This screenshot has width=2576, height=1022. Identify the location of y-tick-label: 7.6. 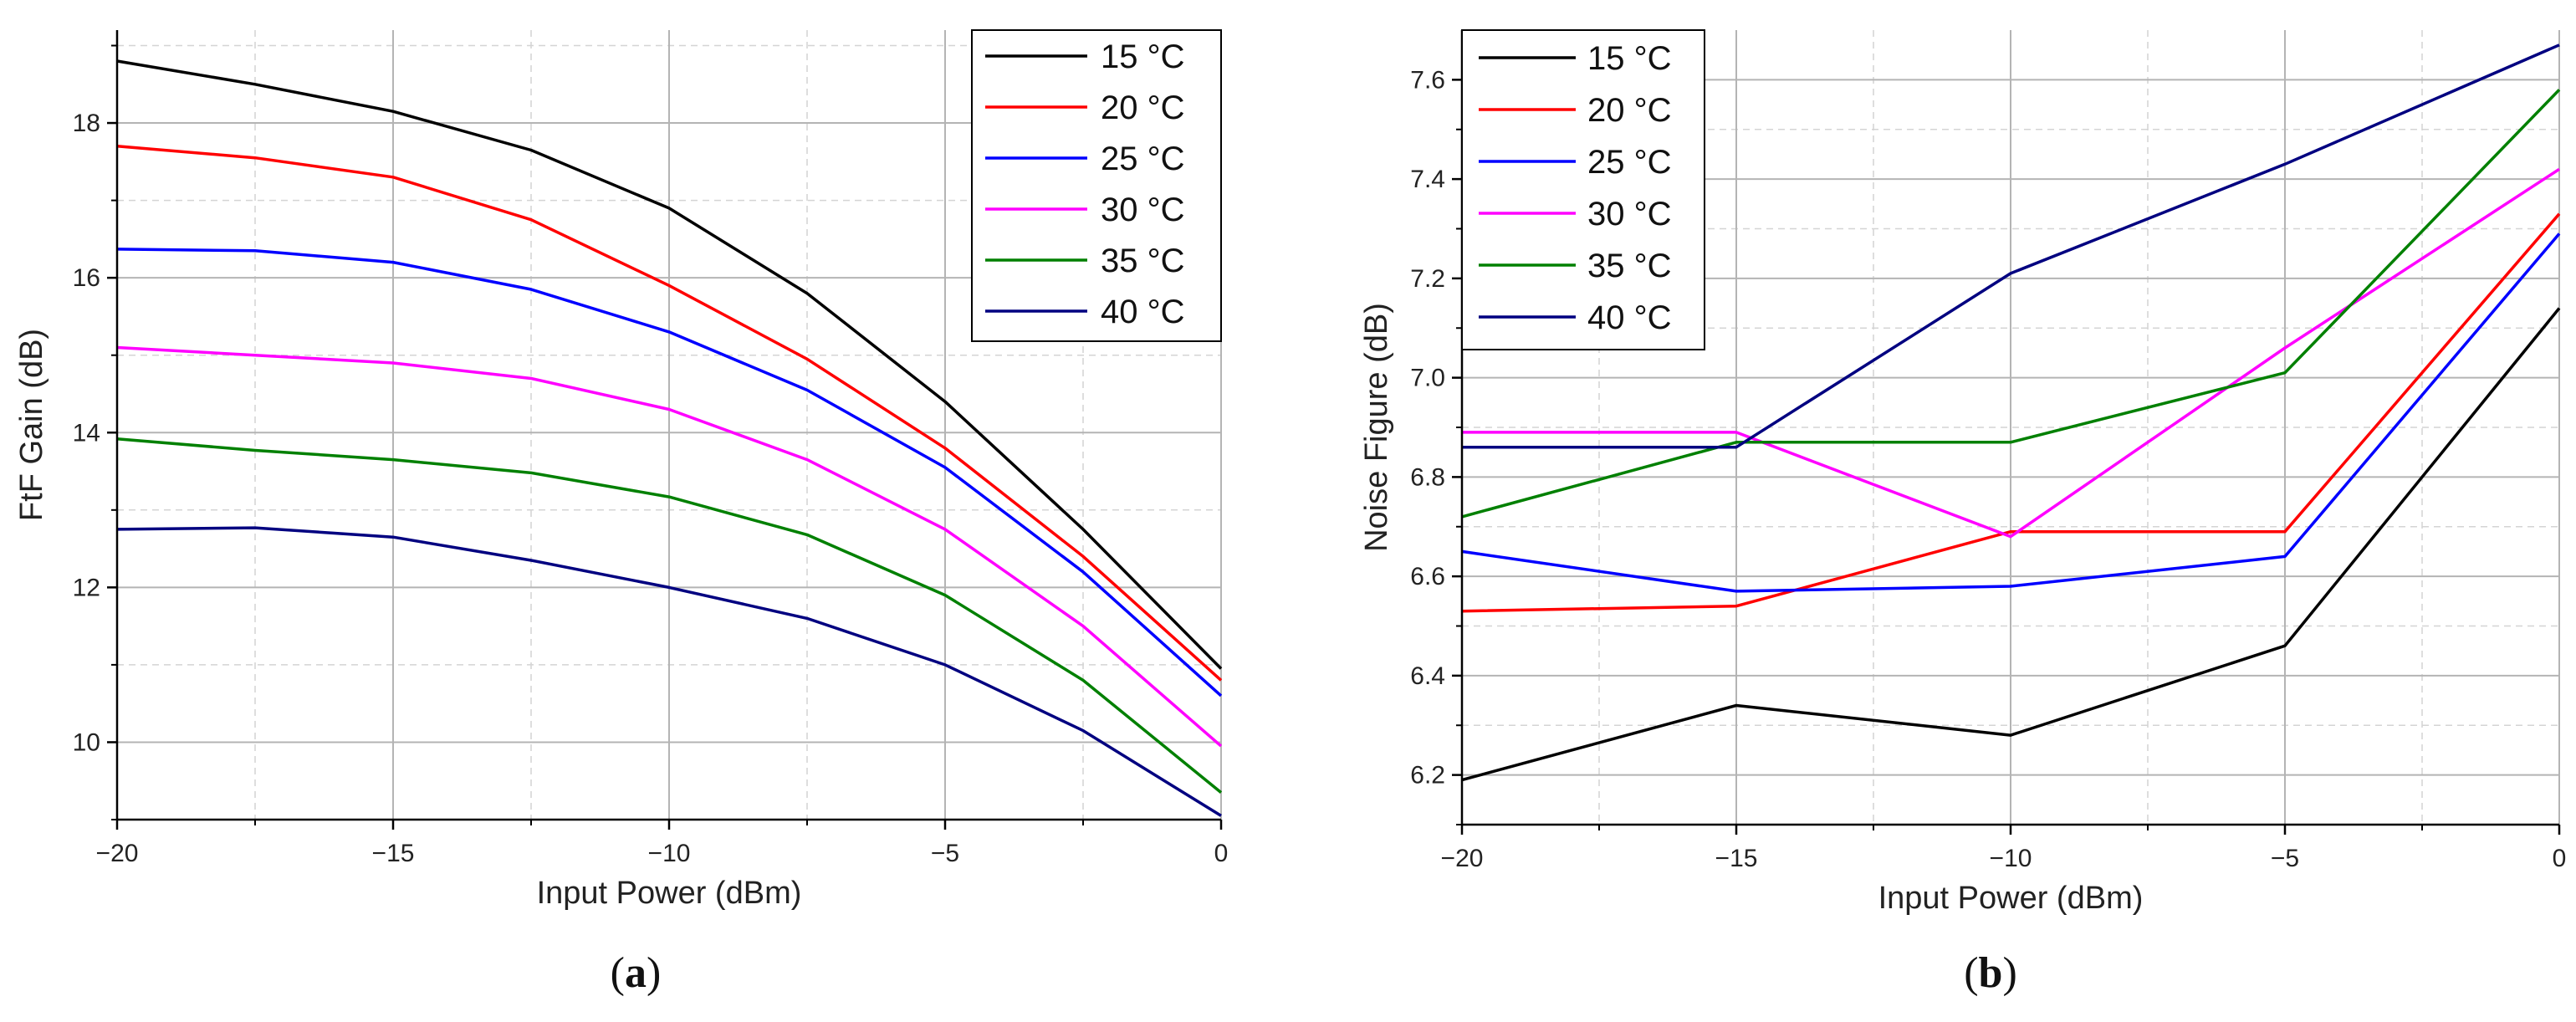
(1427, 80).